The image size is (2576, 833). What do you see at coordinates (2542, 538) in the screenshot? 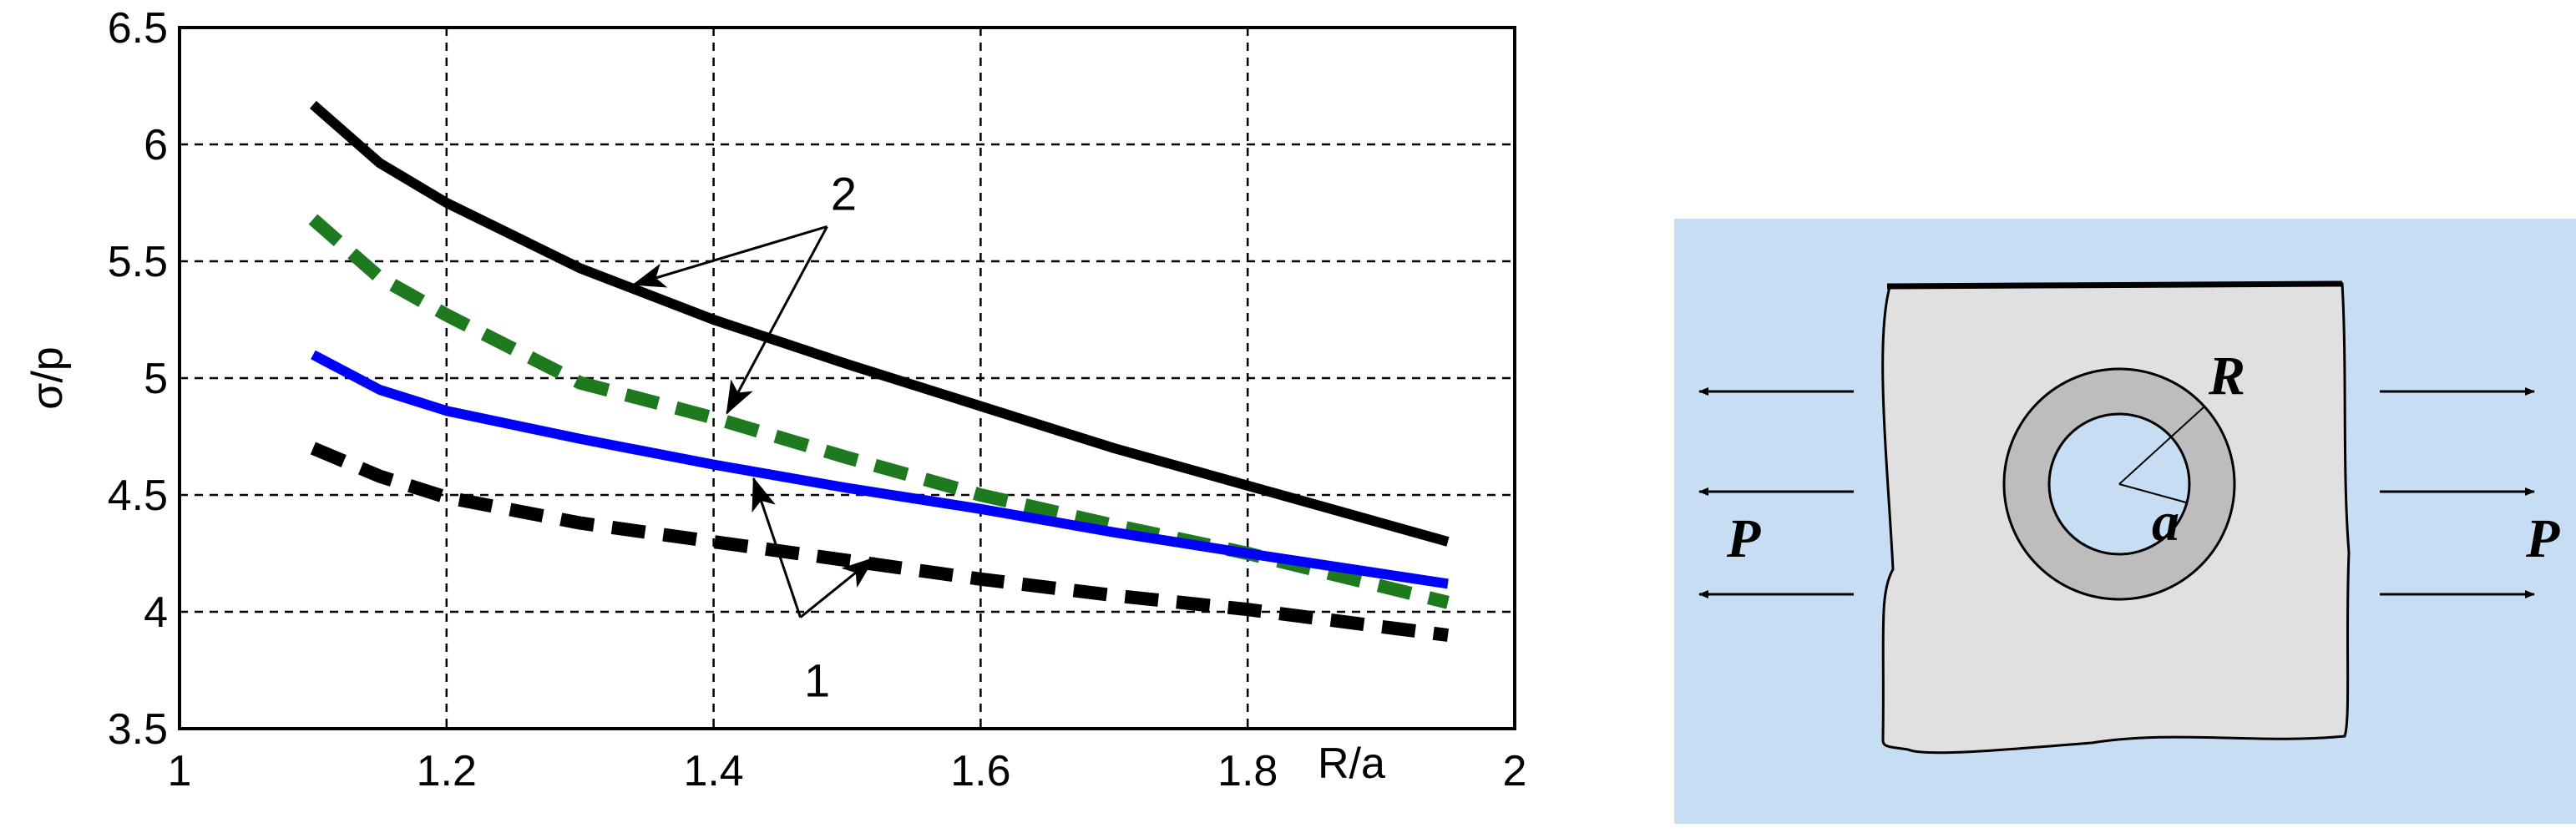
I see `right-load-label: P` at bounding box center [2542, 538].